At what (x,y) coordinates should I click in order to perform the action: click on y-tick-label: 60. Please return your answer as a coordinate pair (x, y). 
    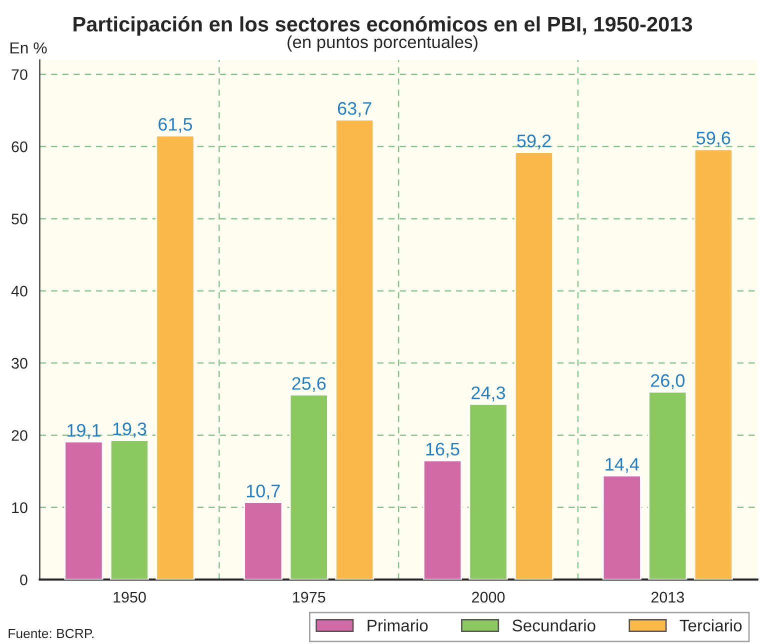
    Looking at the image, I should click on (20, 146).